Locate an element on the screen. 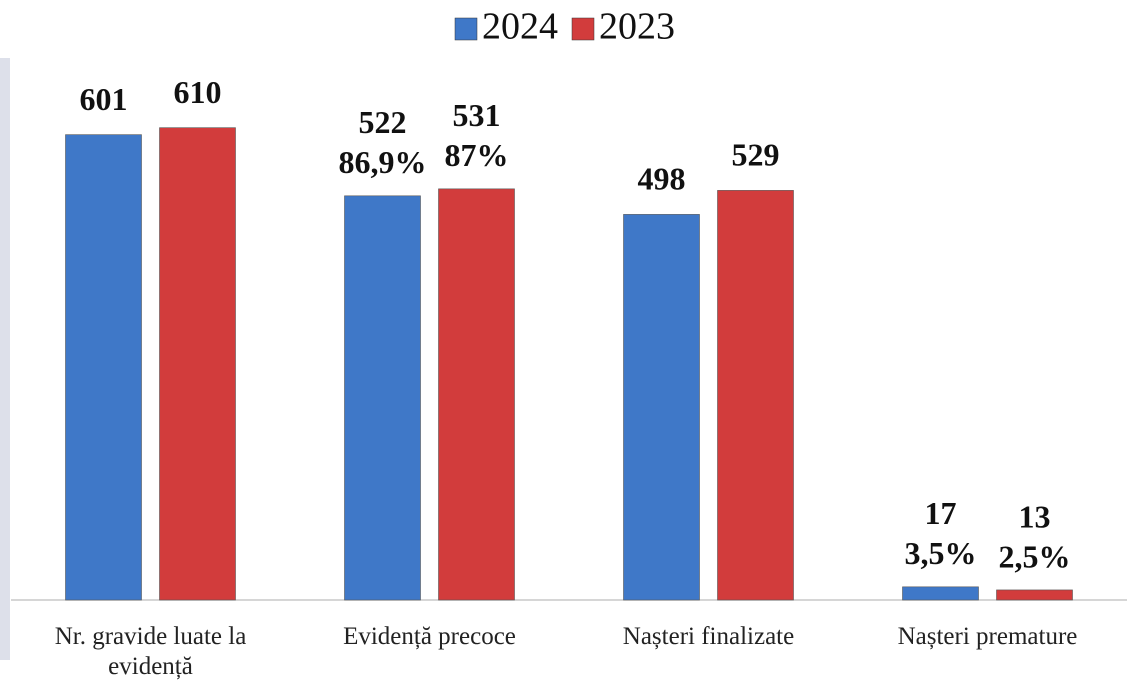  legend-label: 2023 is located at coordinates (637, 27).